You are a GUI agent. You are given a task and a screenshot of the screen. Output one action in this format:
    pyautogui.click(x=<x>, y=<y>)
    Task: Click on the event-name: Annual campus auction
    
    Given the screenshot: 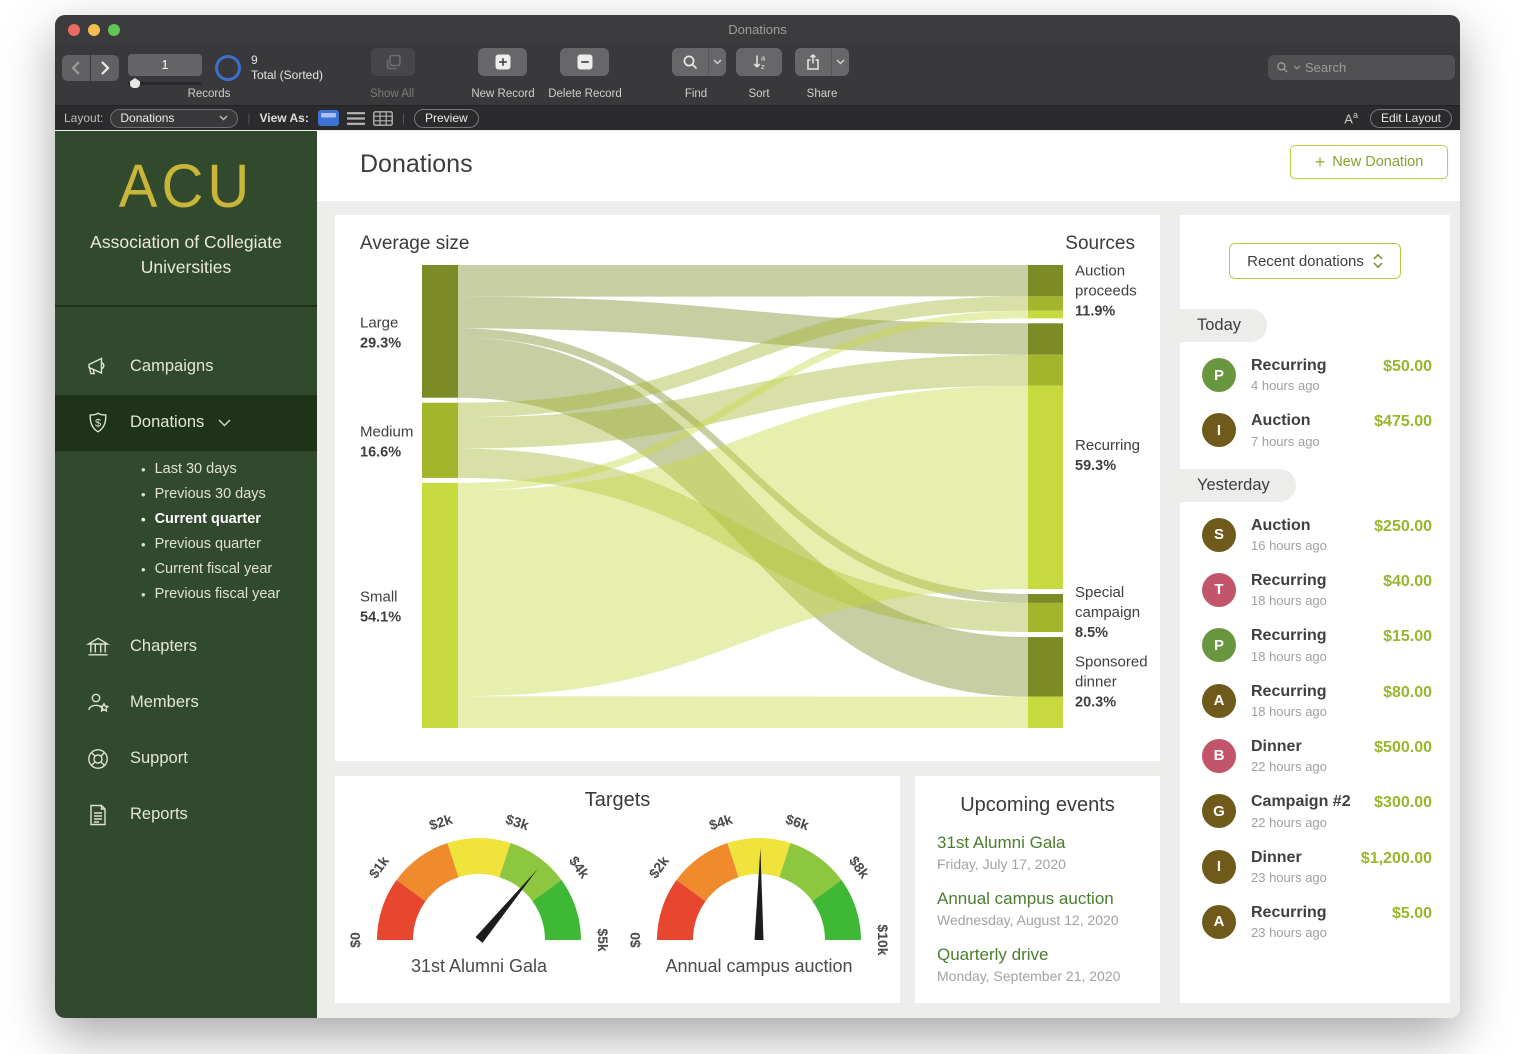 What is the action you would take?
    pyautogui.click(x=1025, y=898)
    